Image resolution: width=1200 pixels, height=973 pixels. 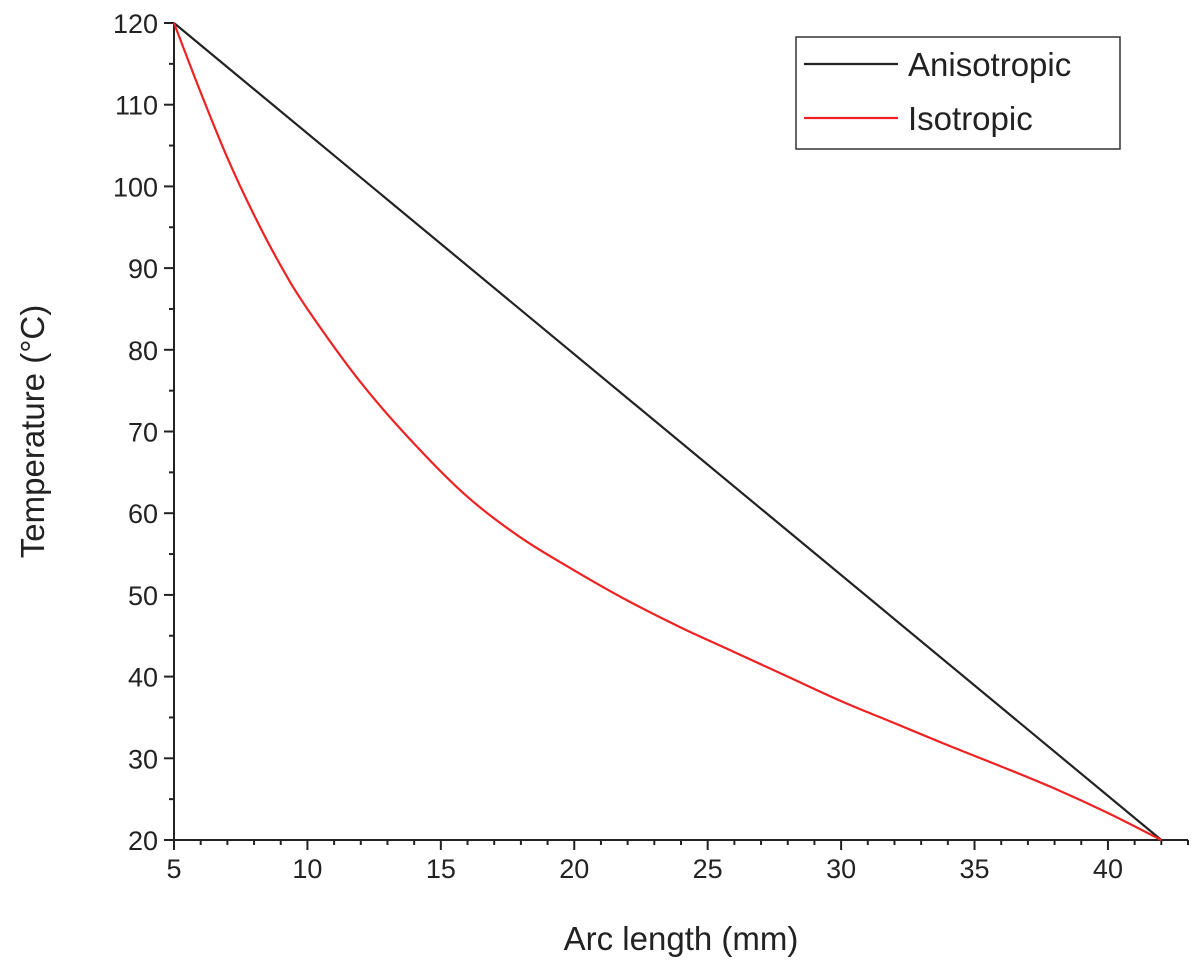 What do you see at coordinates (173, 869) in the screenshot?
I see `x-tick-label: 5` at bounding box center [173, 869].